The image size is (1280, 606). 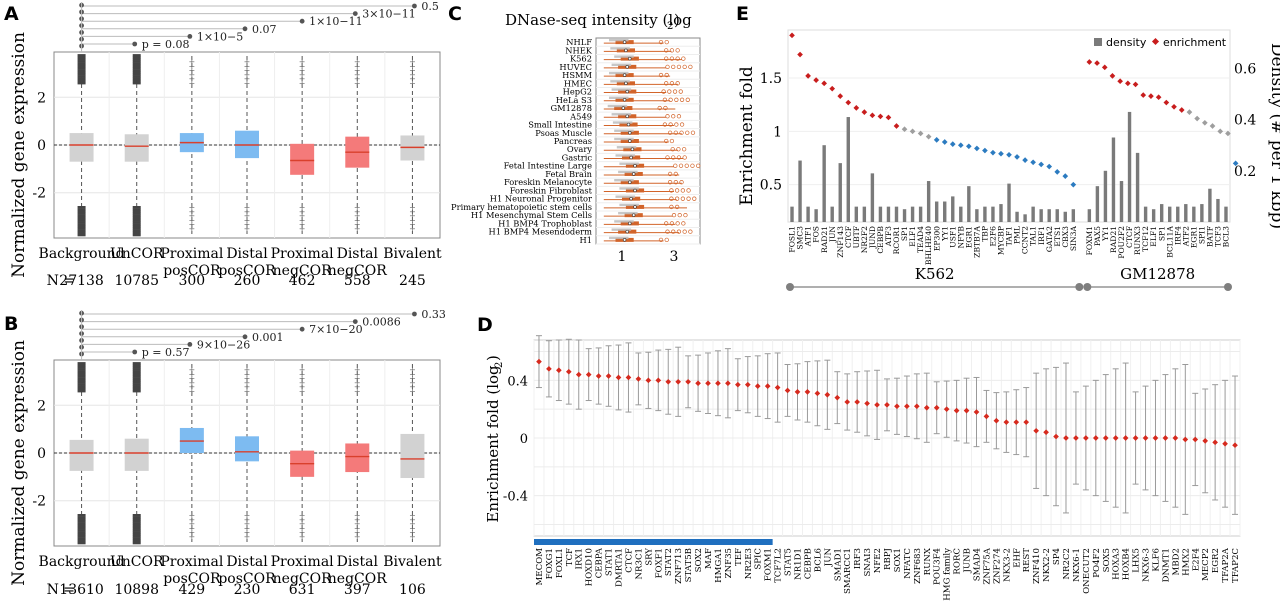 What do you see at coordinates (1065, 237) in the screenshot?
I see `tf-label: CBX3` at bounding box center [1065, 237].